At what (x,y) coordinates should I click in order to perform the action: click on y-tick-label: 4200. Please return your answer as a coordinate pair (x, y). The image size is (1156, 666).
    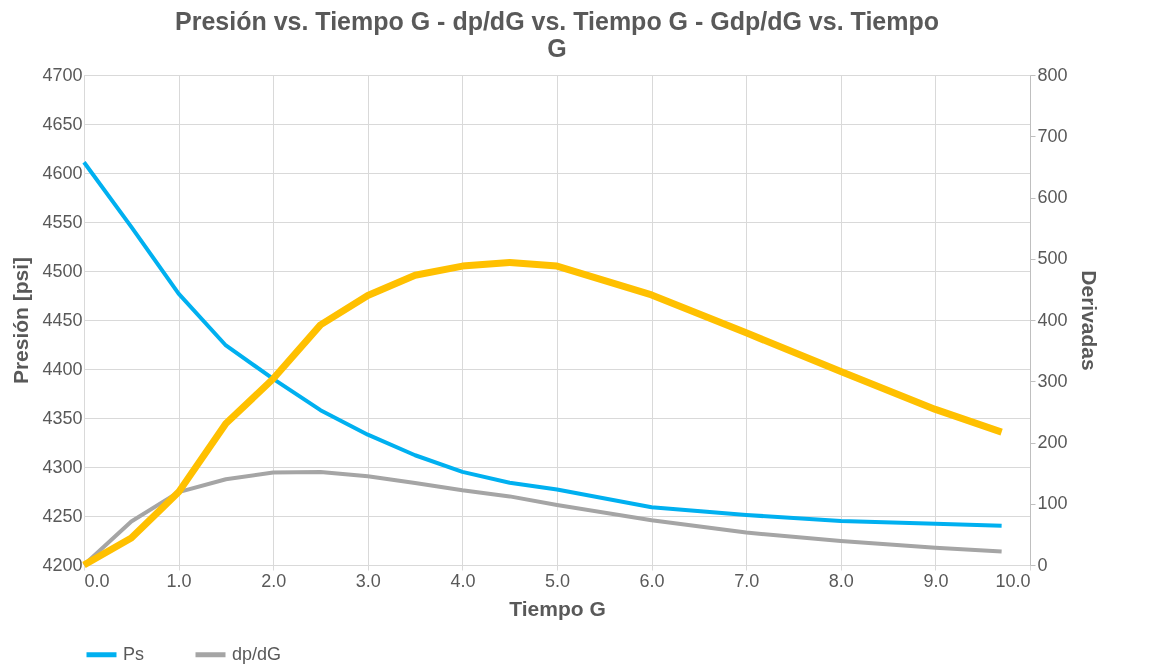
    Looking at the image, I should click on (62, 564).